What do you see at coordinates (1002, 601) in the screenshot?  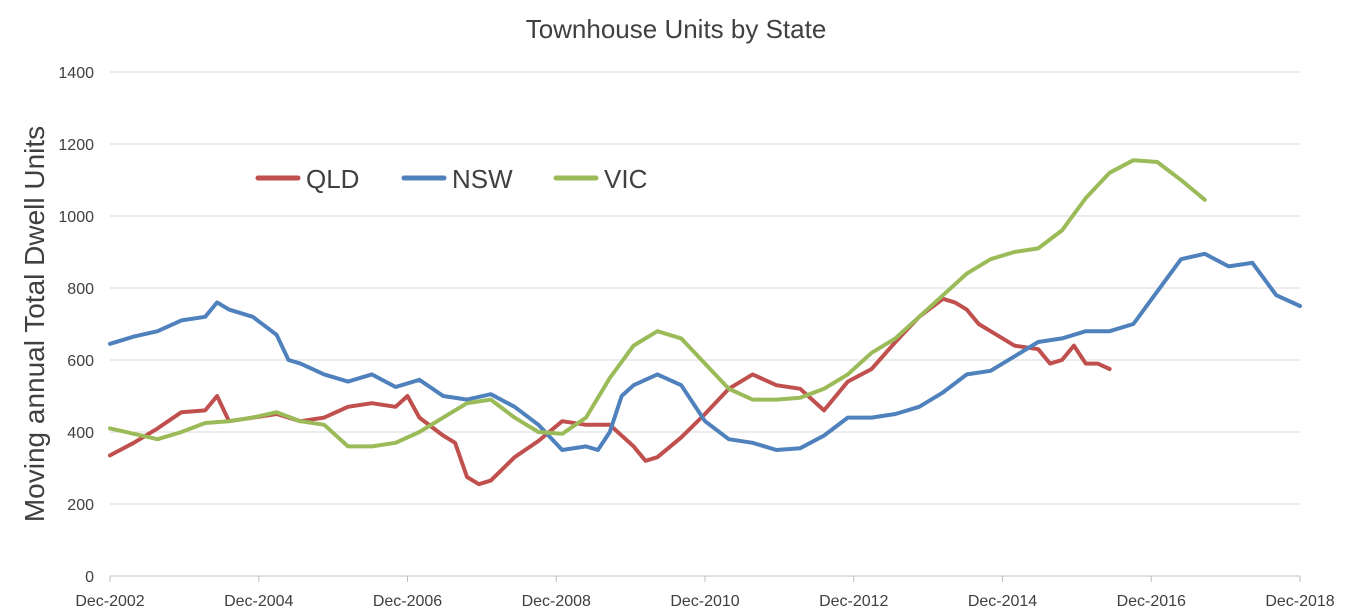 I see `x-tick-Dec-2014: Dec-2014` at bounding box center [1002, 601].